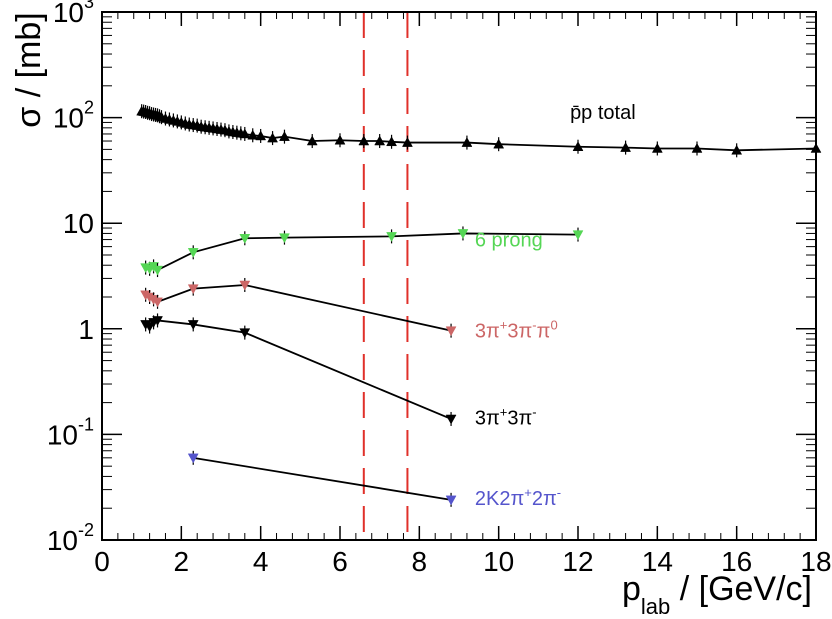 Image resolution: width=832 pixels, height=619 pixels. I want to click on x-tick-label: 0, so click(102, 561).